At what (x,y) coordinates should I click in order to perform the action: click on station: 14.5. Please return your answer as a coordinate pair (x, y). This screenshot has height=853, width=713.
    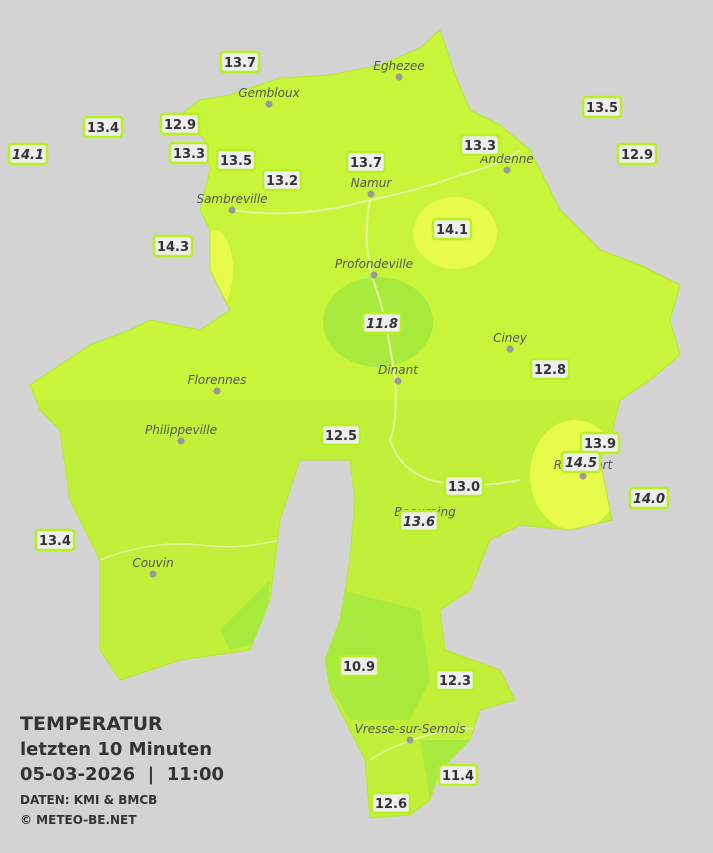
    Looking at the image, I should click on (581, 462).